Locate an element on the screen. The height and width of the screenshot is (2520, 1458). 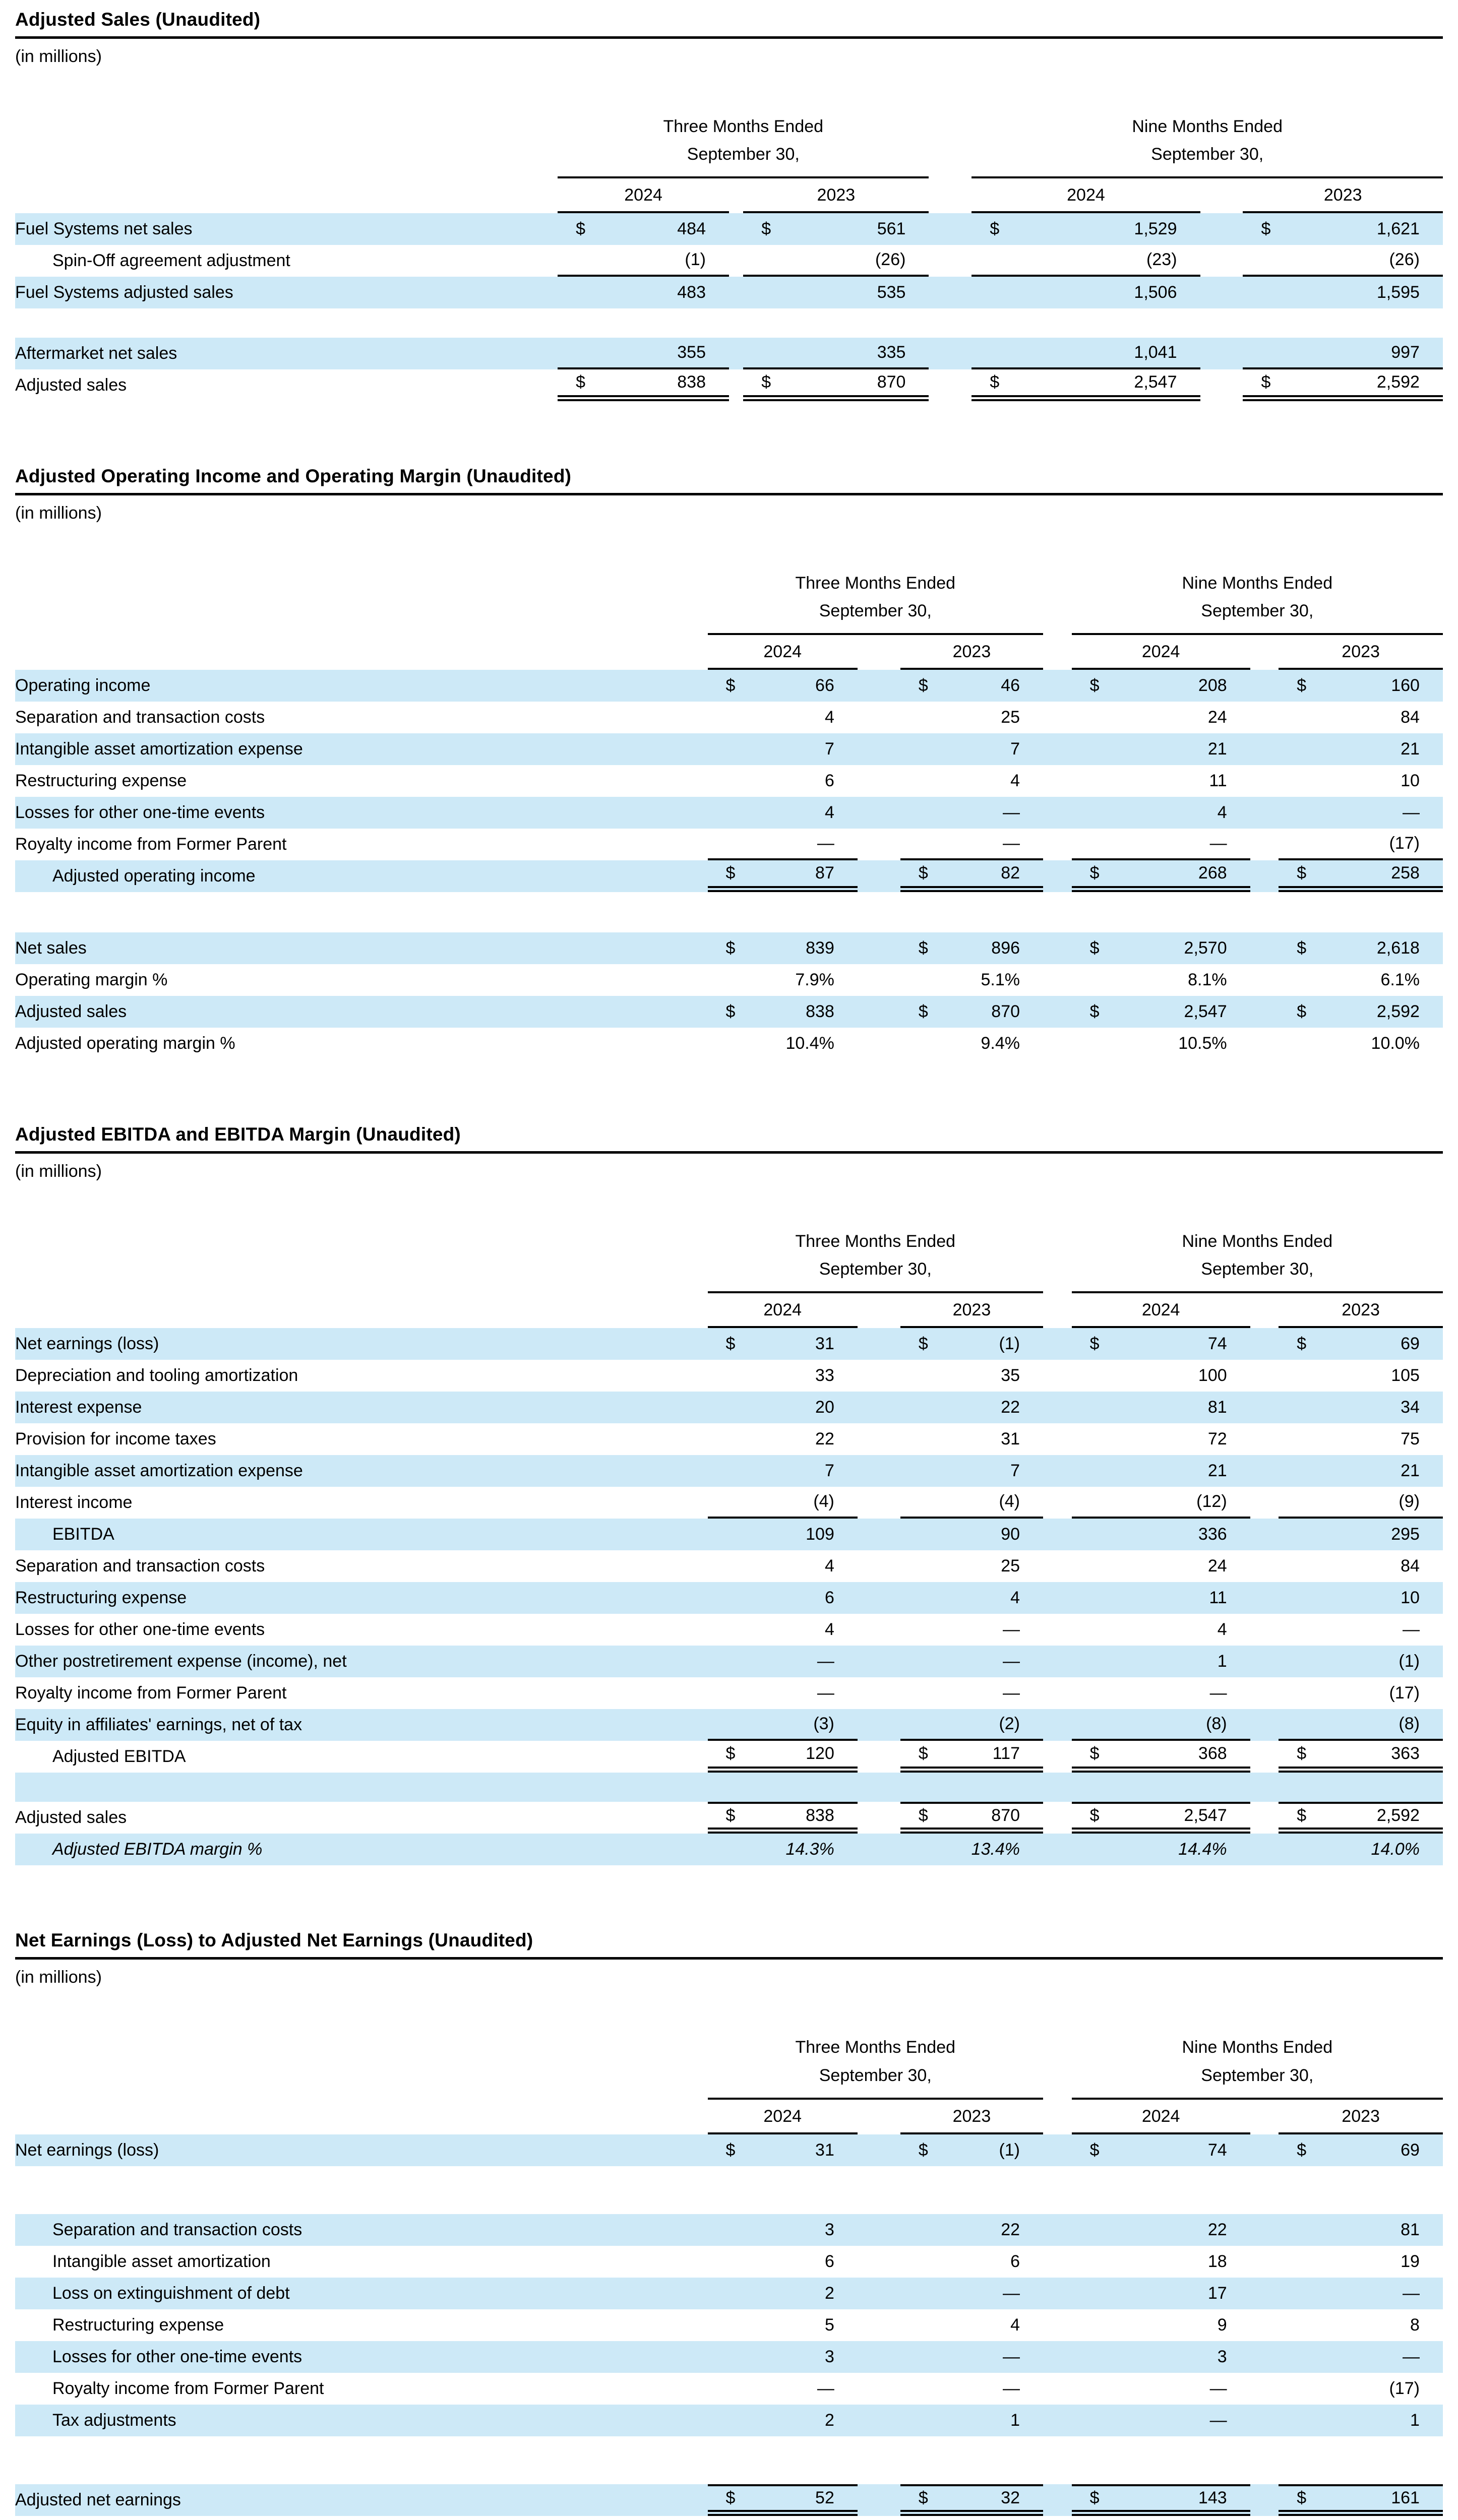
table-row: Restructuring expense 6 4 11 10 is located at coordinates (729, 1598).